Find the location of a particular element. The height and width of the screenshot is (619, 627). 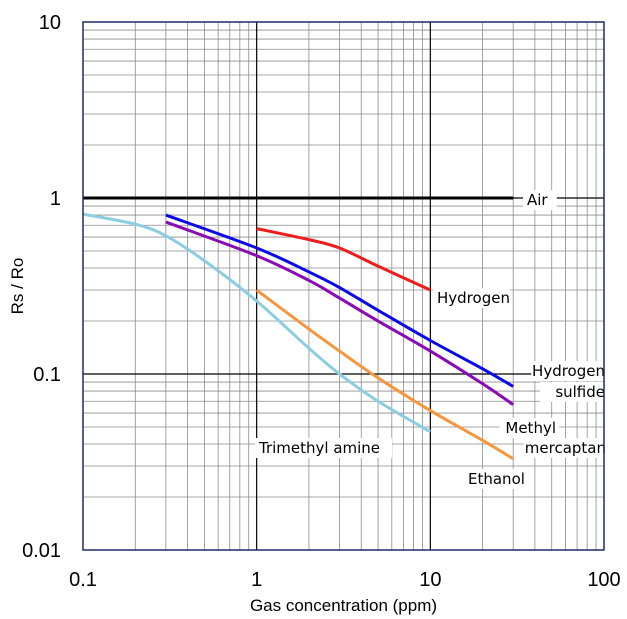

series-label-bg-air is located at coordinates (540, 200).